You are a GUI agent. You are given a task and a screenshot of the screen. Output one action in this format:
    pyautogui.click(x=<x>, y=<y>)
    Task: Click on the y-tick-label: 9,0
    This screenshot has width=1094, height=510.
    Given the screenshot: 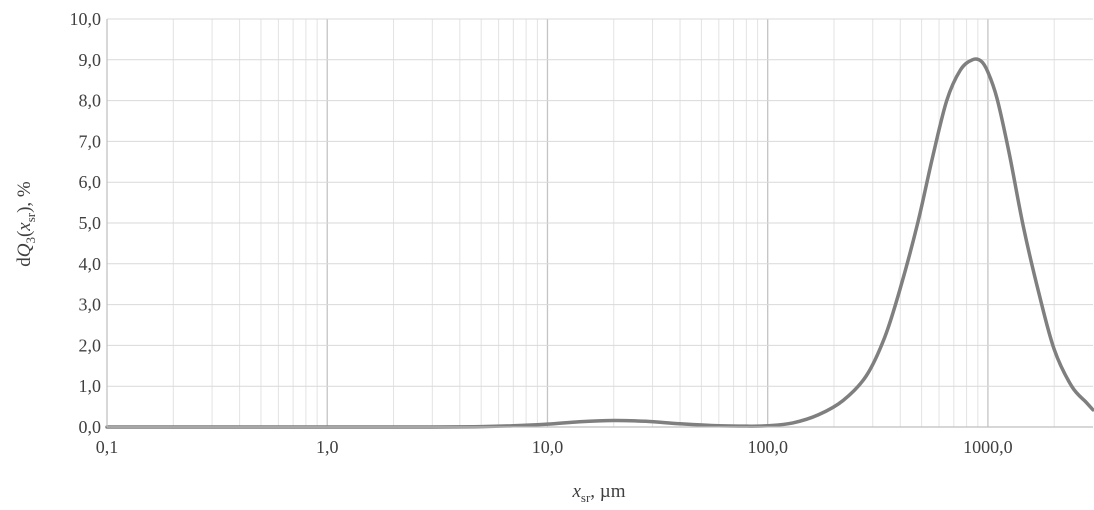 What is the action you would take?
    pyautogui.click(x=90, y=60)
    